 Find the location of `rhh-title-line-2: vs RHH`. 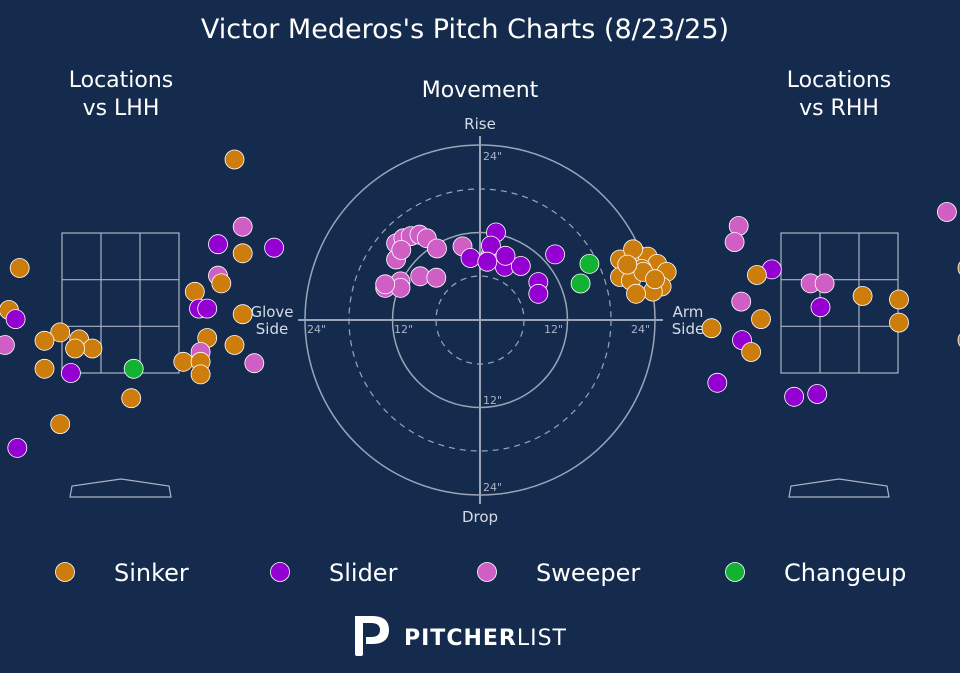

rhh-title-line-2: vs RHH is located at coordinates (839, 108).